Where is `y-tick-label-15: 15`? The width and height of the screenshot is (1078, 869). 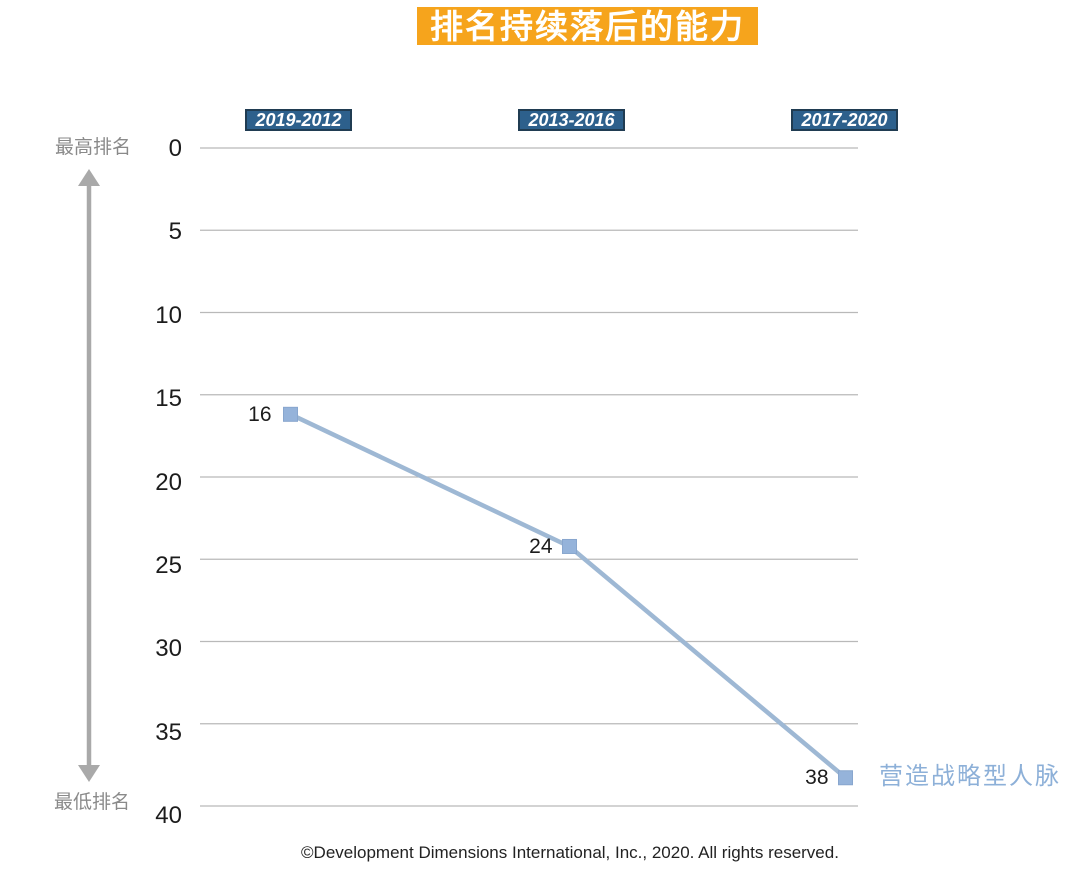
y-tick-label-15: 15 is located at coordinates (168, 399).